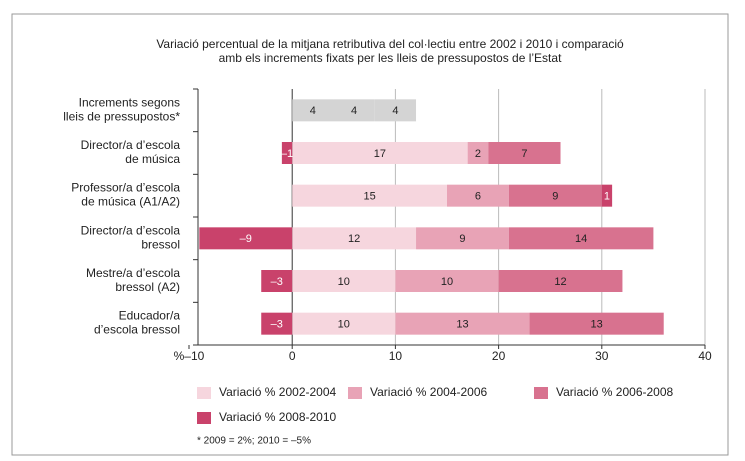 The image size is (745, 461). Describe the element at coordinates (292, 356) in the screenshot. I see `x-tick-label: 0` at that location.